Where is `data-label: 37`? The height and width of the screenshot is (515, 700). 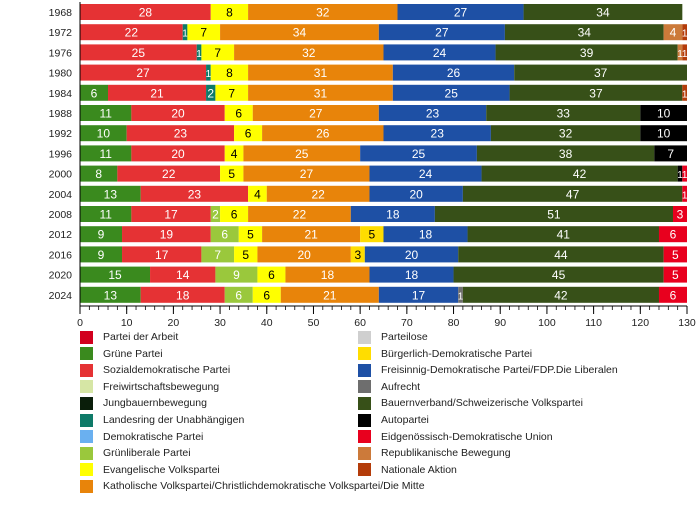 data-label: 37 is located at coordinates (596, 93).